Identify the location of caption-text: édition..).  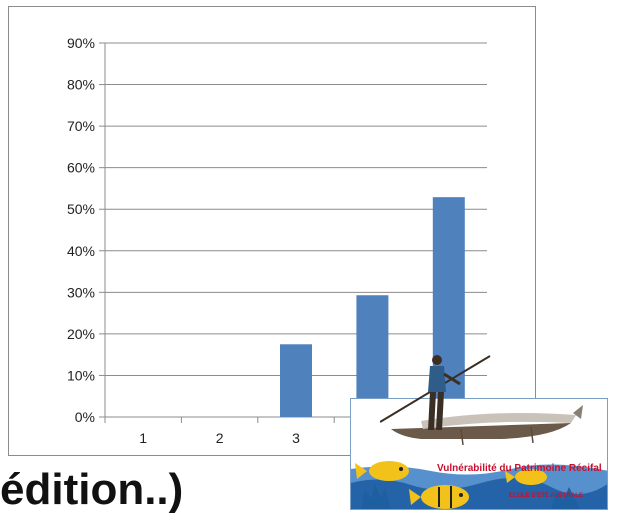
(92, 489).